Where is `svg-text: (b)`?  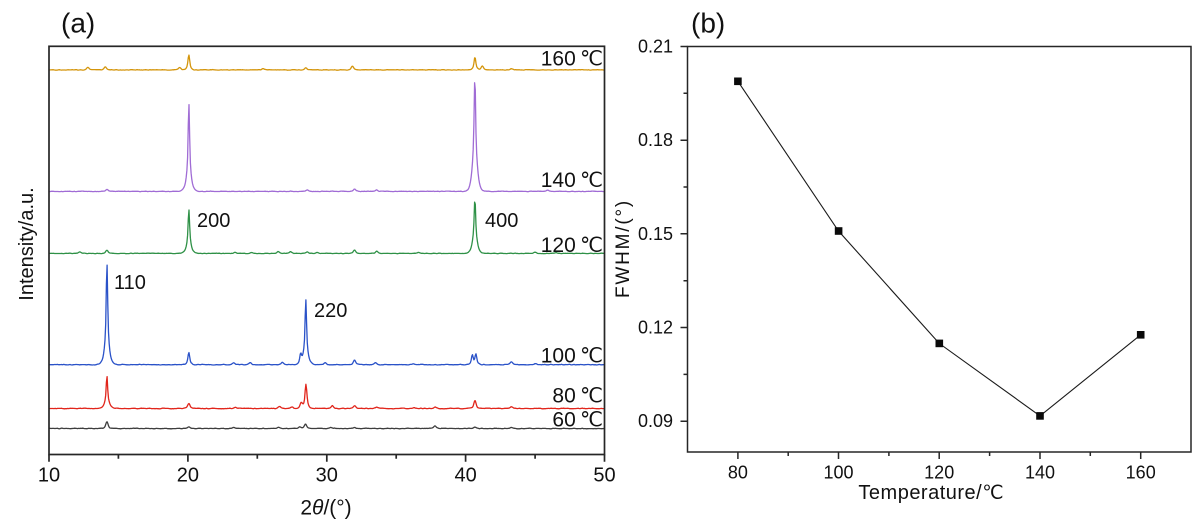 svg-text: (b) is located at coordinates (708, 23).